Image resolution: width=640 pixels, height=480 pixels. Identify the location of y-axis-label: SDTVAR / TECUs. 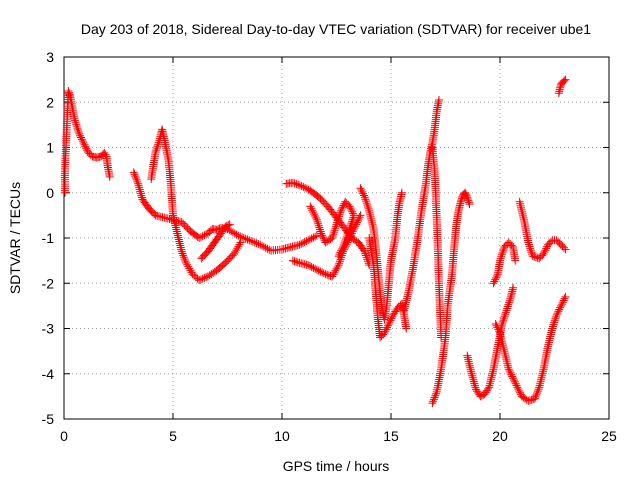
(15, 238).